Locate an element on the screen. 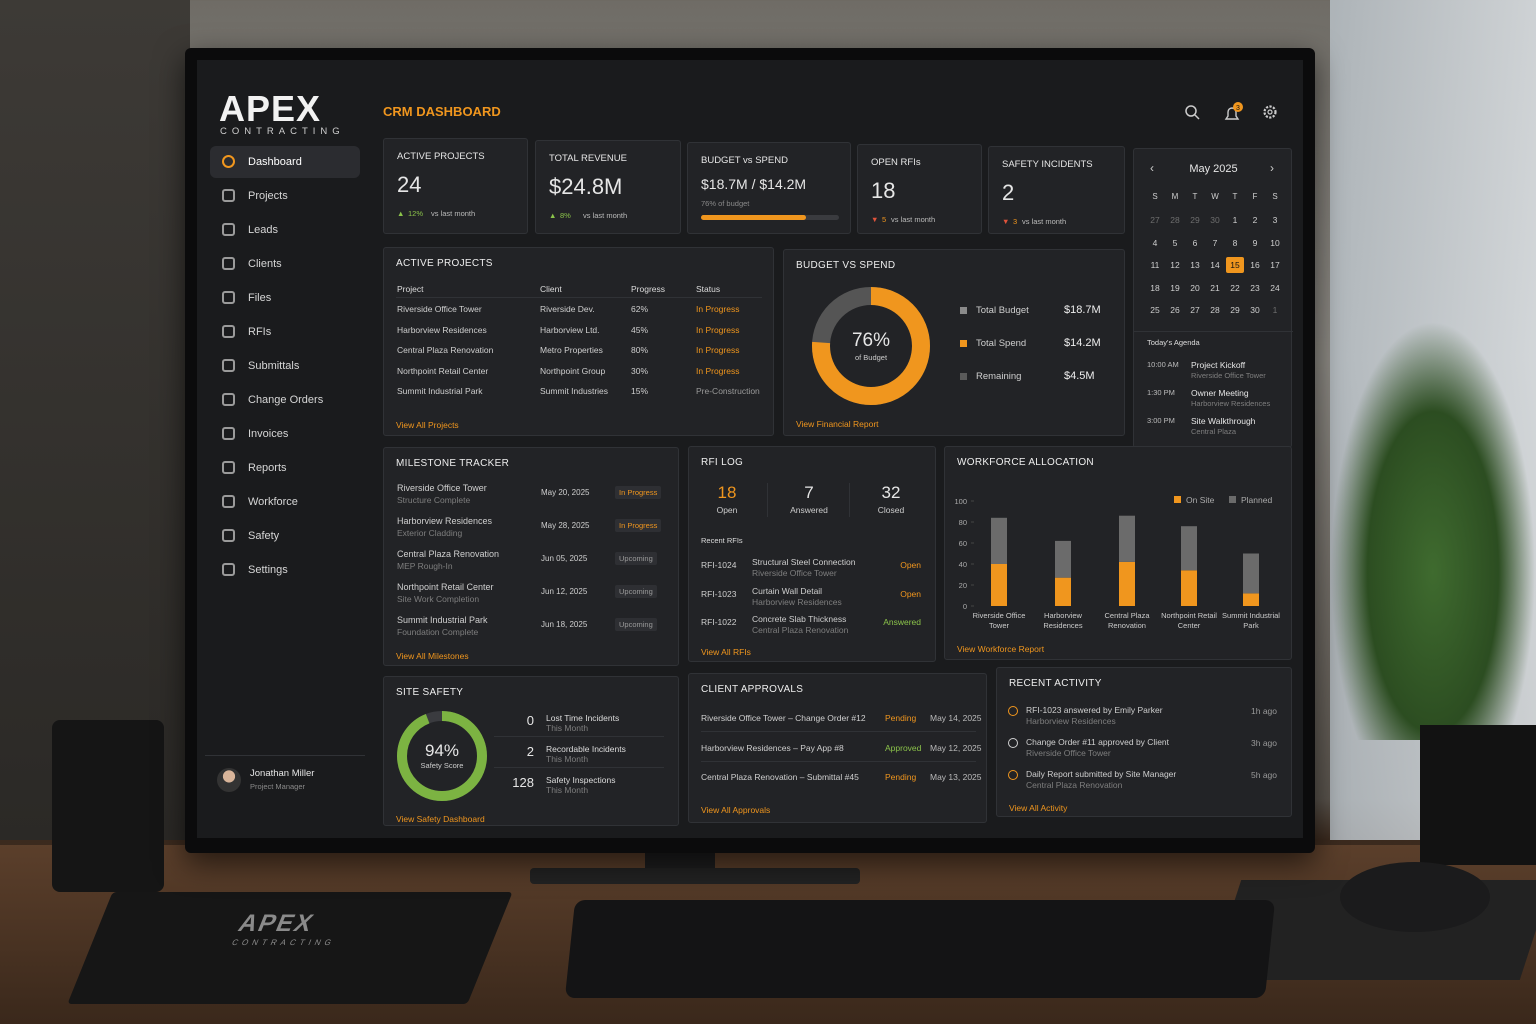  calendar-day: 14 is located at coordinates (1215, 265).